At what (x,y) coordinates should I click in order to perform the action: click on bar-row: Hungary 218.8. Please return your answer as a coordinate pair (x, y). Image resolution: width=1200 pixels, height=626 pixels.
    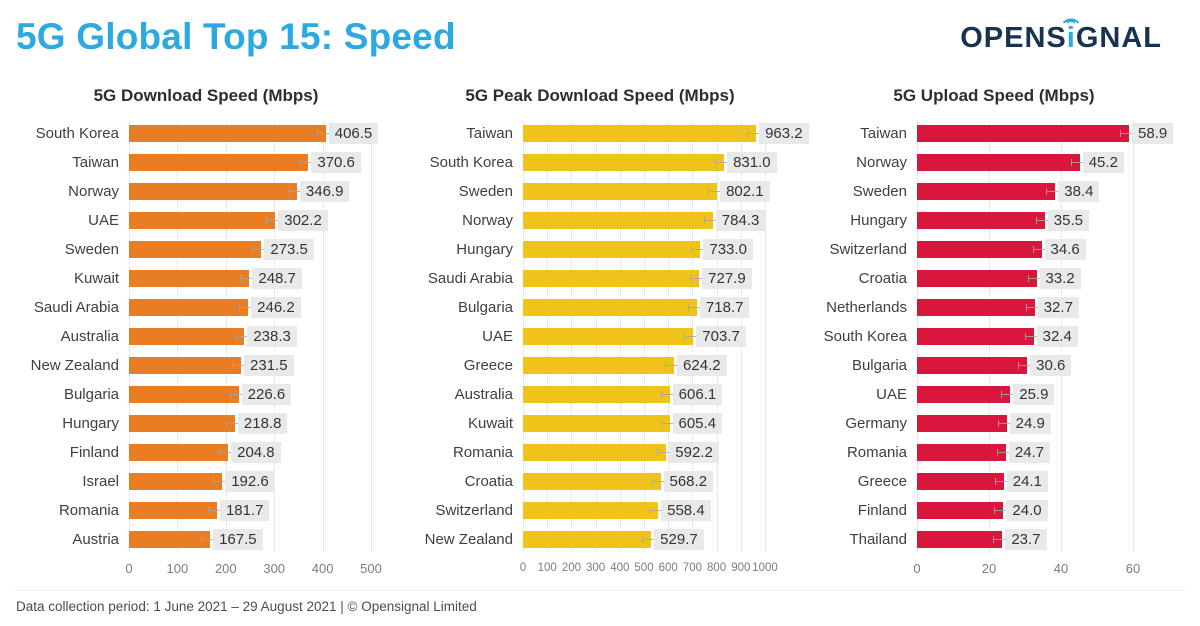
    Looking at the image, I should click on (206, 423).